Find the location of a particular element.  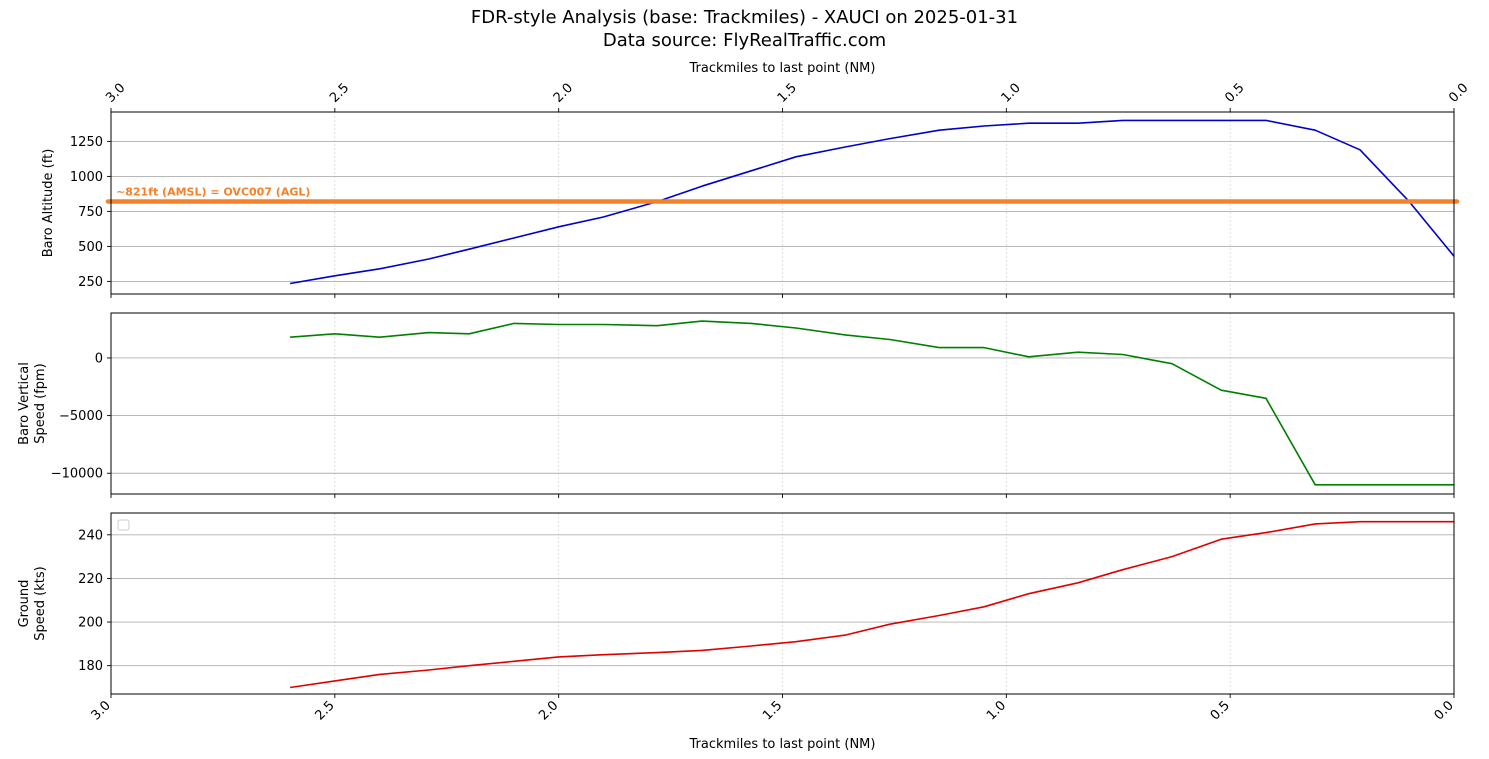

y-axis-label: Baro Altitude (ft) is located at coordinates (48, 203).